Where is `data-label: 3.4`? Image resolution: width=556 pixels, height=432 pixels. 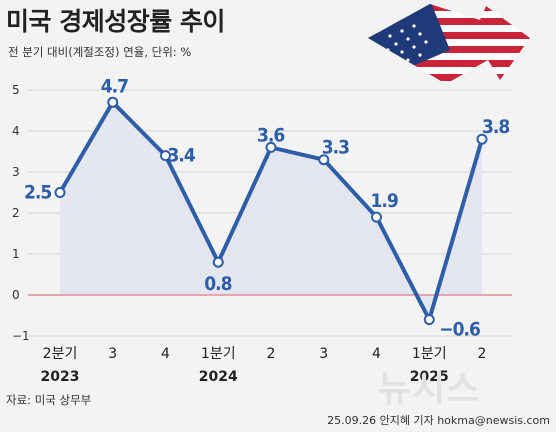 data-label: 3.4 is located at coordinates (182, 156).